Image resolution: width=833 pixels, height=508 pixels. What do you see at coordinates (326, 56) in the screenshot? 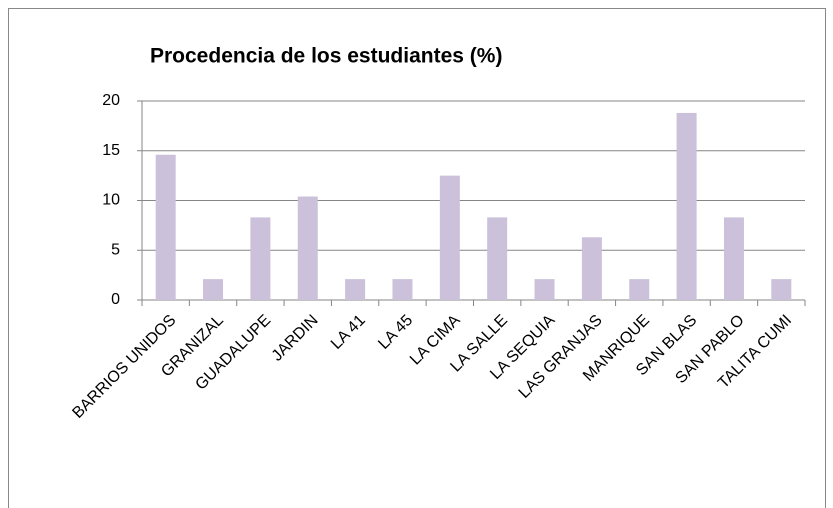
I see `chart-title: Procedencia de los estudiantes (%)` at bounding box center [326, 56].